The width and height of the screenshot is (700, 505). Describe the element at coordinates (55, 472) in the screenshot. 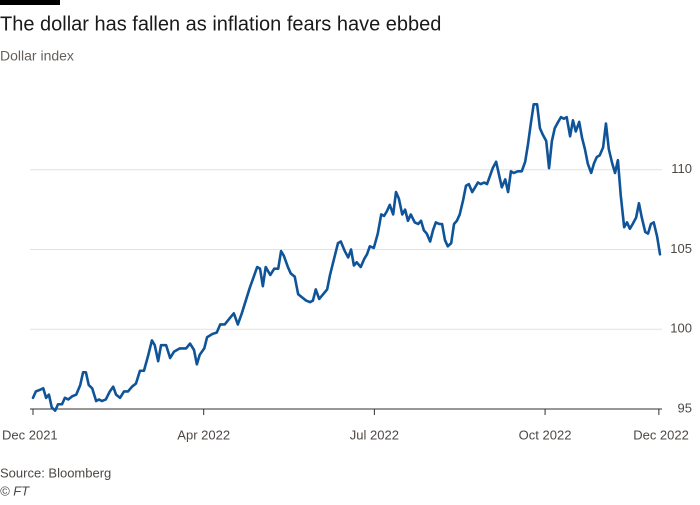

I see `source: Source: Bloomberg` at that location.